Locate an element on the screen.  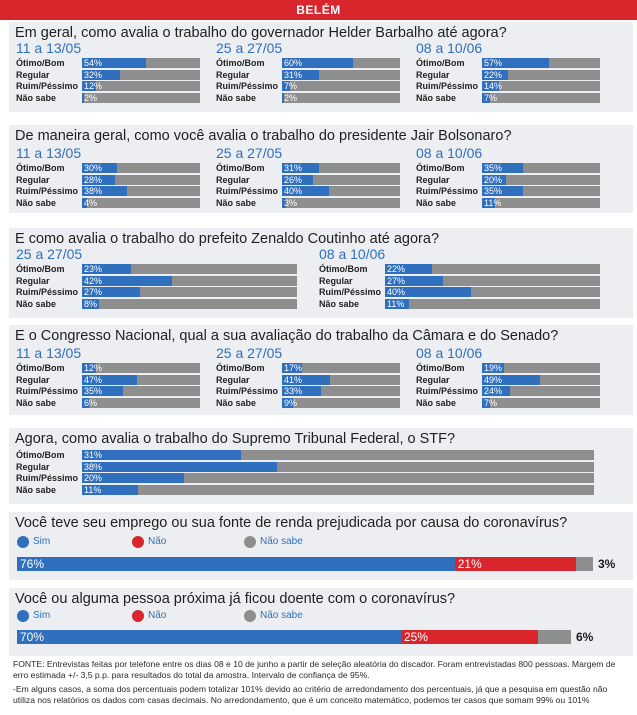
value-label: 7% is located at coordinates (491, 97).